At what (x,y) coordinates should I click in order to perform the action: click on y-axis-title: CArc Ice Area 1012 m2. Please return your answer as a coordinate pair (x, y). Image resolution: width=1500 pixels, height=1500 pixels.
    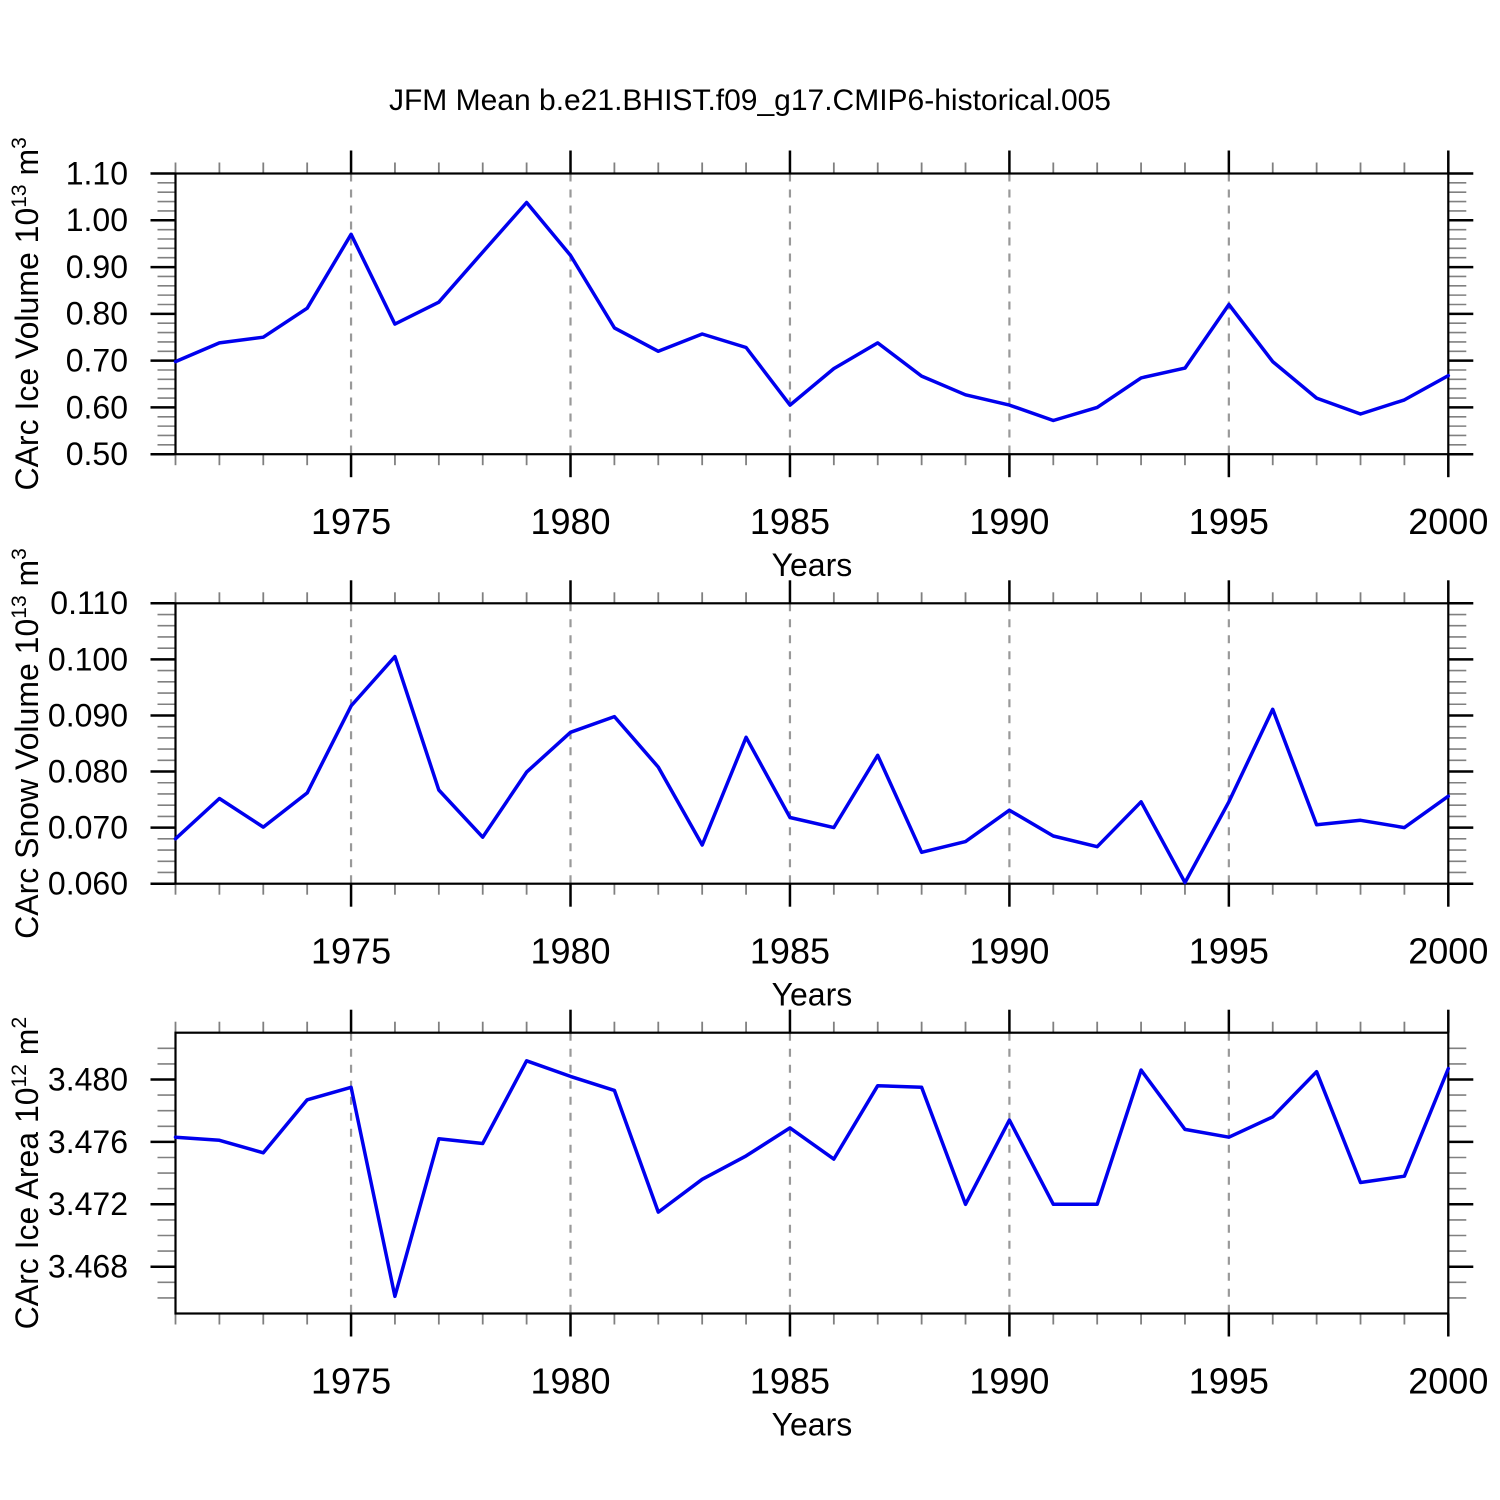
    Looking at the image, I should click on (26, 1173).